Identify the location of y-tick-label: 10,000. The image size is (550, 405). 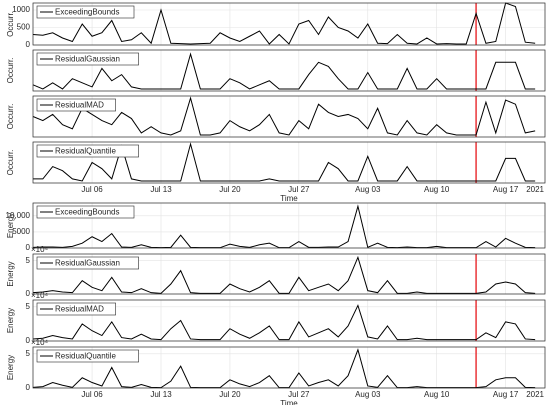
(18, 215).